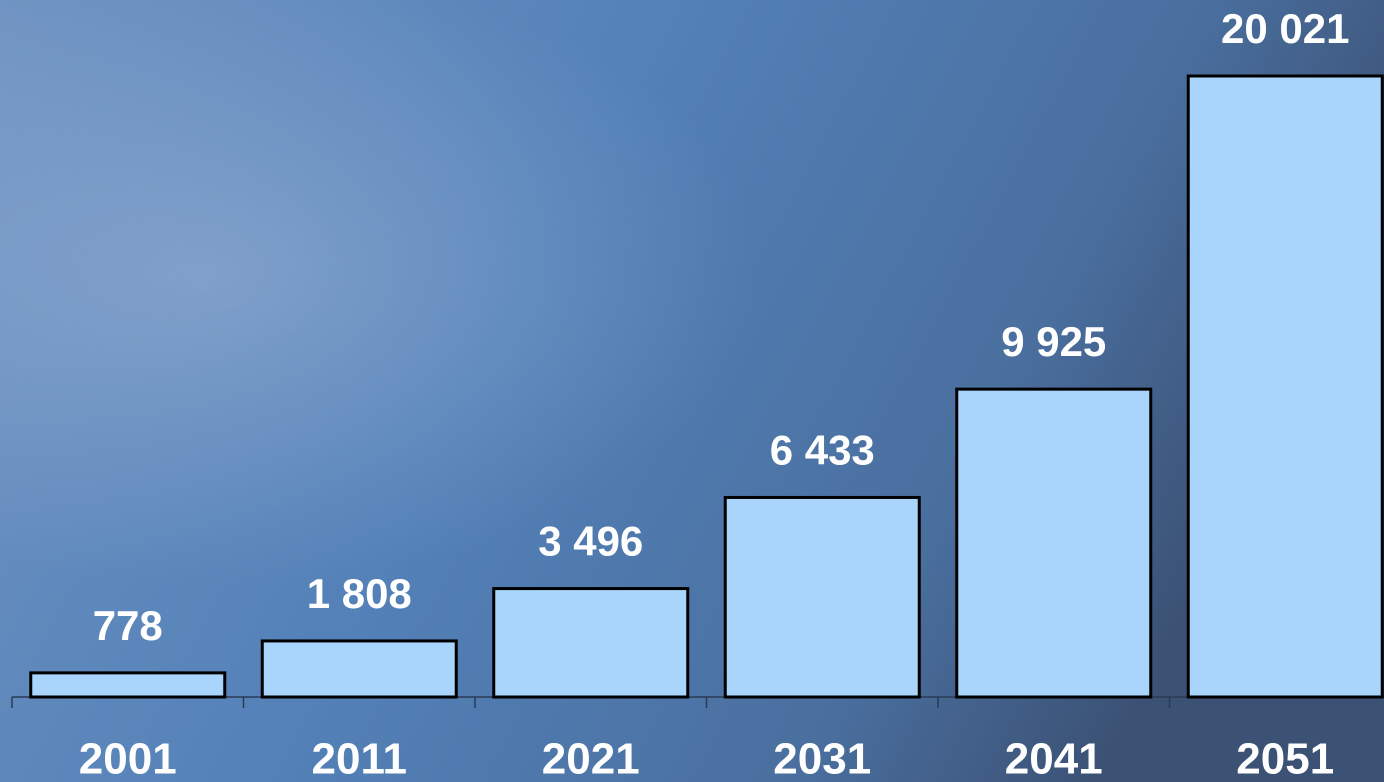 This screenshot has width=1384, height=782. What do you see at coordinates (822, 758) in the screenshot?
I see `x-tick-label: 2031` at bounding box center [822, 758].